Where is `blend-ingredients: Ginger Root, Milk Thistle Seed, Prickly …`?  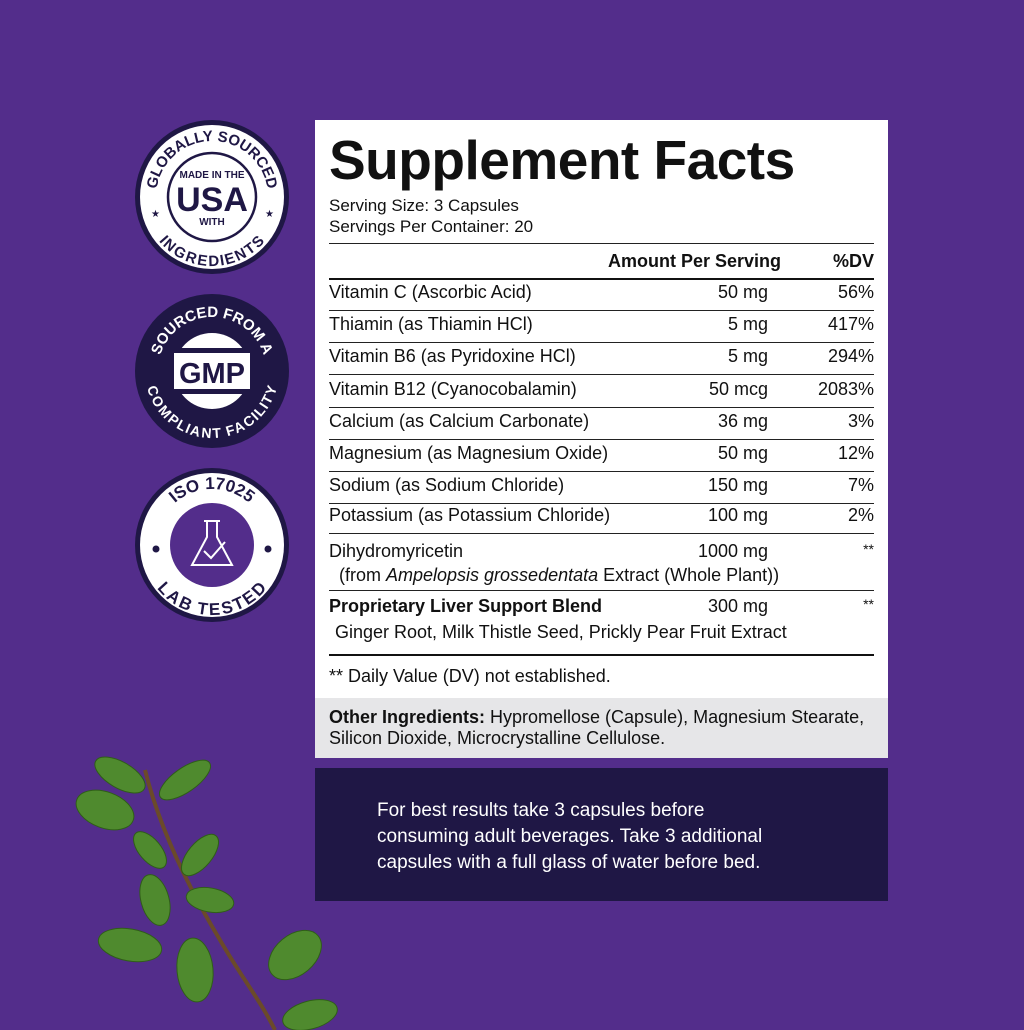 blend-ingredients: Ginger Root, Milk Thistle Seed, Prickly … is located at coordinates (561, 632).